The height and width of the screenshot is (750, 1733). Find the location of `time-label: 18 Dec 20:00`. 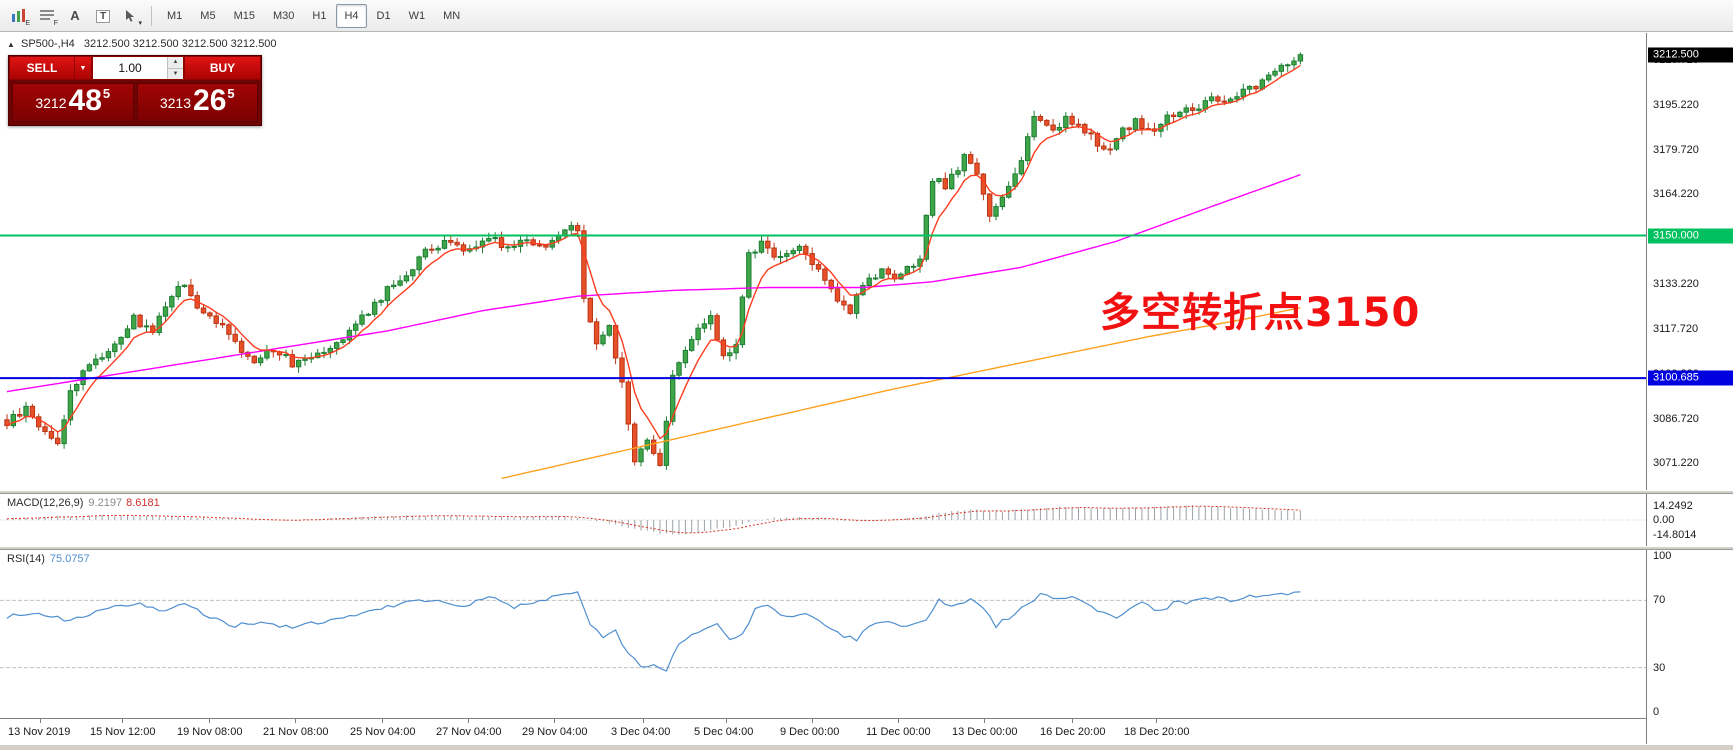

time-label: 18 Dec 20:00 is located at coordinates (1157, 732).